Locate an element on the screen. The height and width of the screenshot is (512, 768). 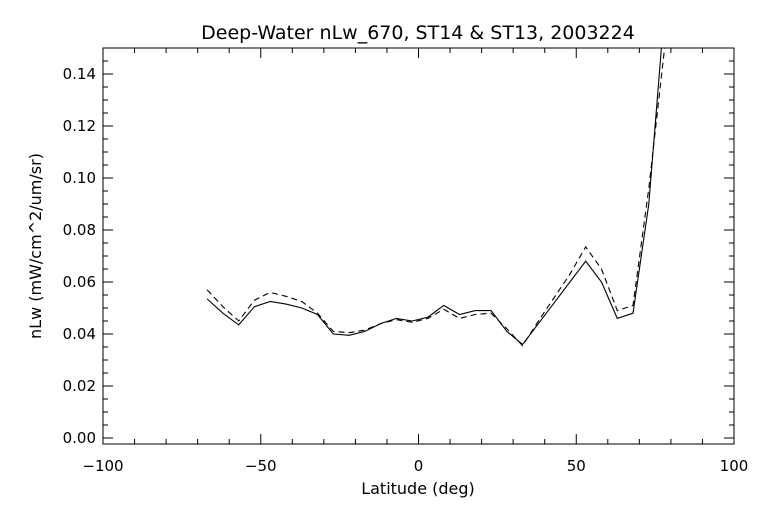
y-tick-label: 0.06 is located at coordinates (79, 282).